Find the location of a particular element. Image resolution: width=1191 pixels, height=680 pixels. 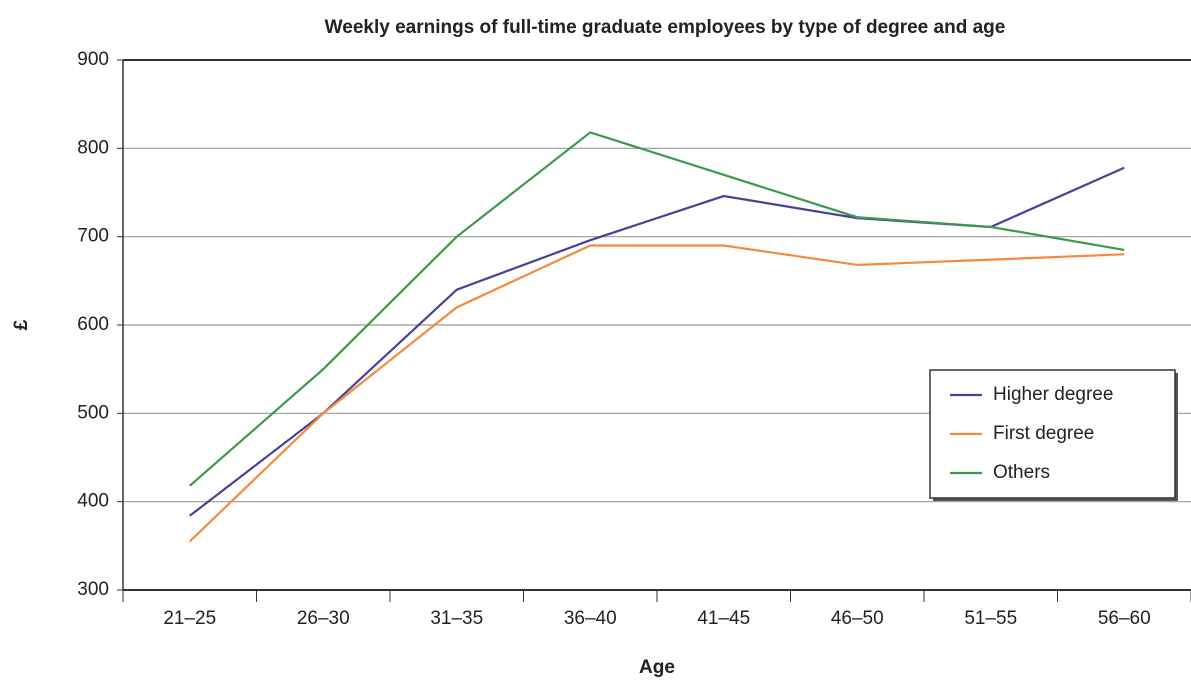

y-tick-label: 800 is located at coordinates (93, 147).